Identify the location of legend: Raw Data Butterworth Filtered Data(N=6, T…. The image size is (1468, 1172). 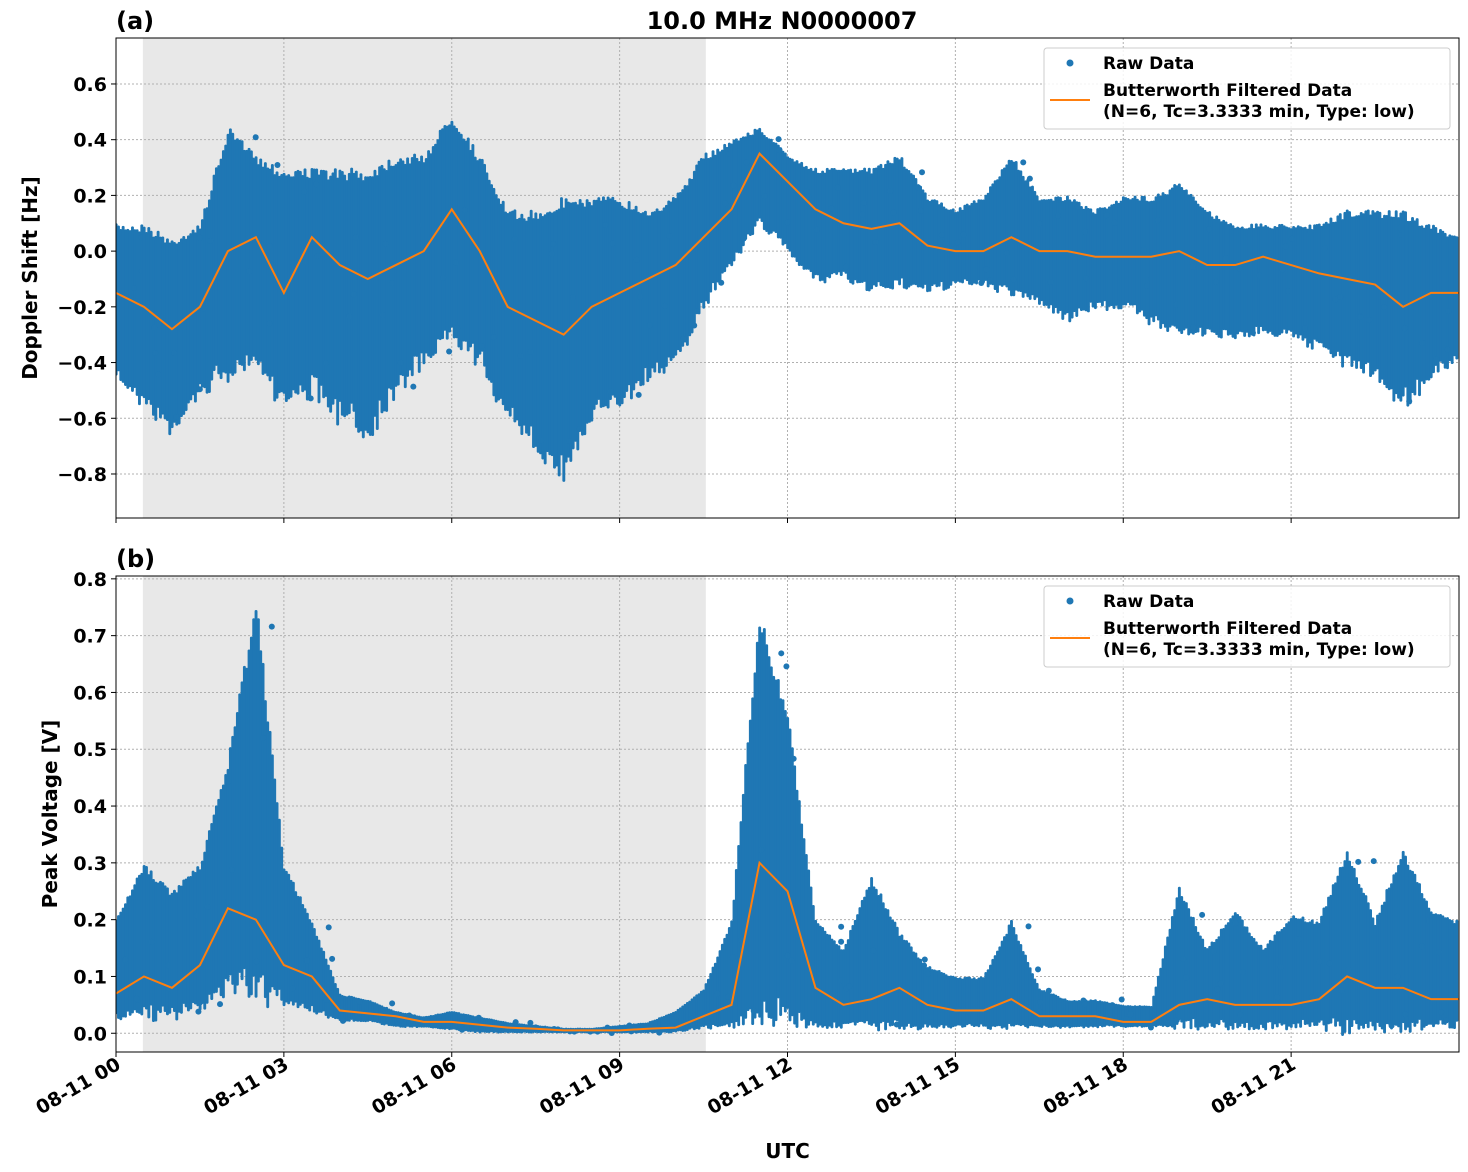
(1247, 88).